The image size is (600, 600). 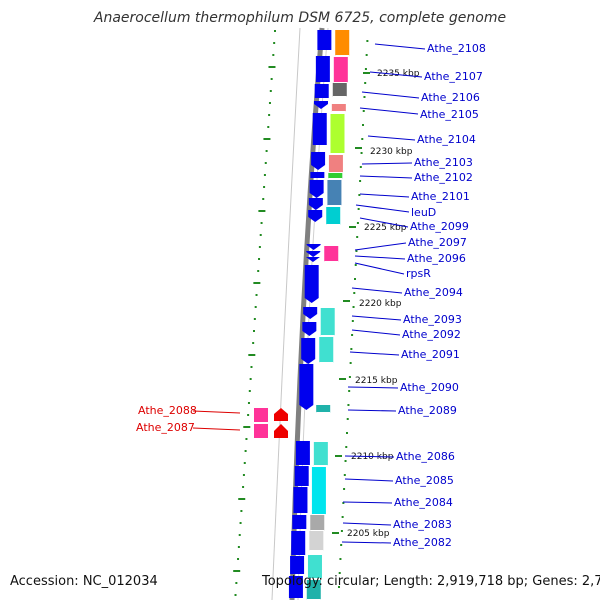 I want to click on cog-category-blocks, so click(x=328, y=315).